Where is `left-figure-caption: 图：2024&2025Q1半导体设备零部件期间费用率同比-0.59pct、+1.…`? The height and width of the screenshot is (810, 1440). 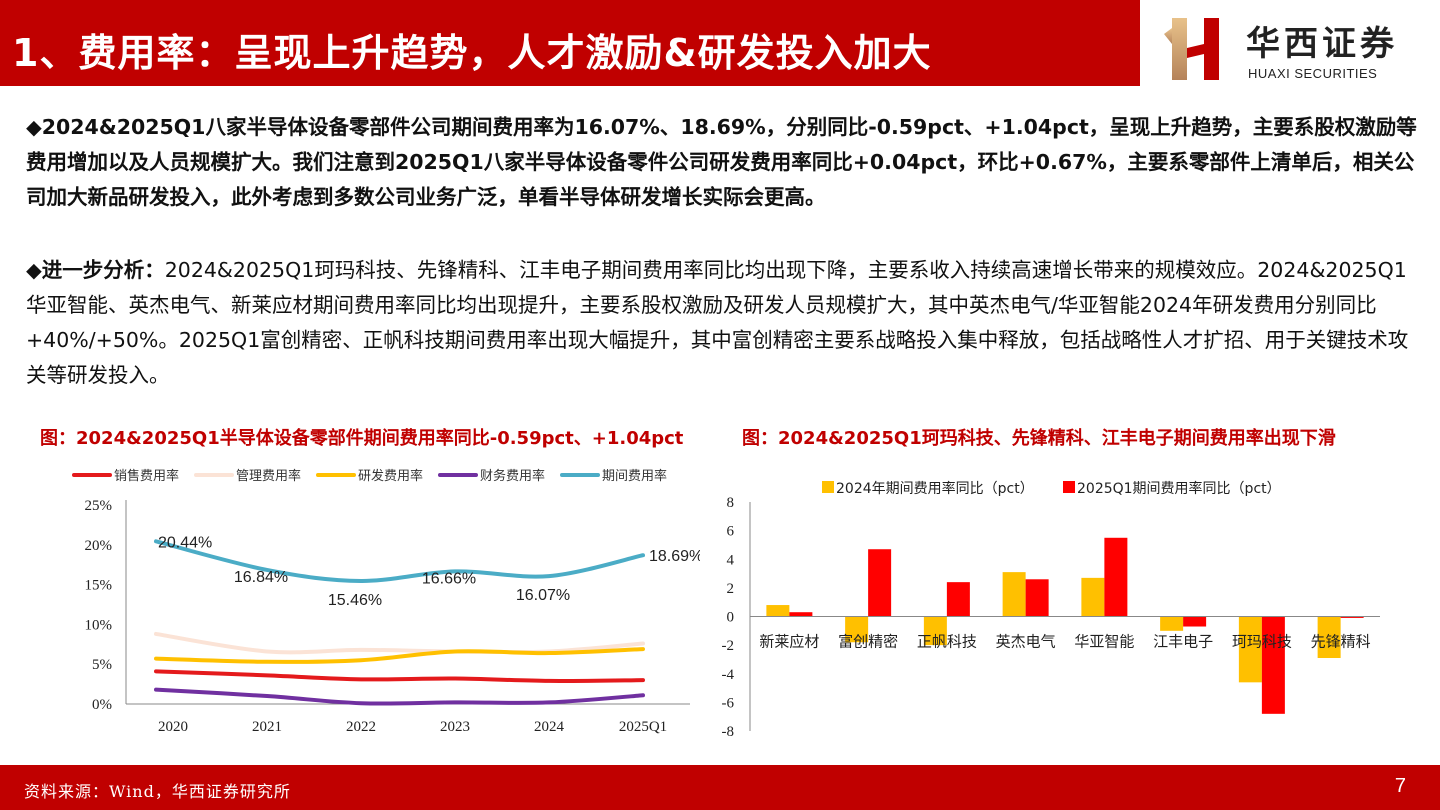 left-figure-caption: 图：2024&2025Q1半导体设备零部件期间费用率同比-0.59pct、+1.… is located at coordinates (362, 438).